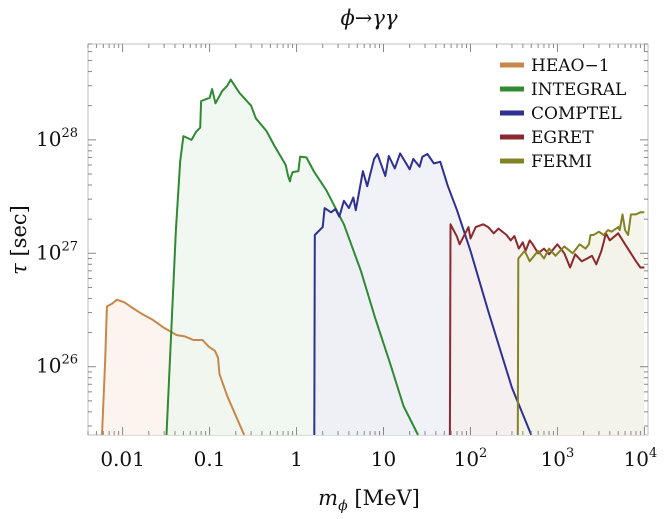 Image resolution: width=664 pixels, height=519 pixels. I want to click on legend-label-3: EGRET, so click(562, 138).